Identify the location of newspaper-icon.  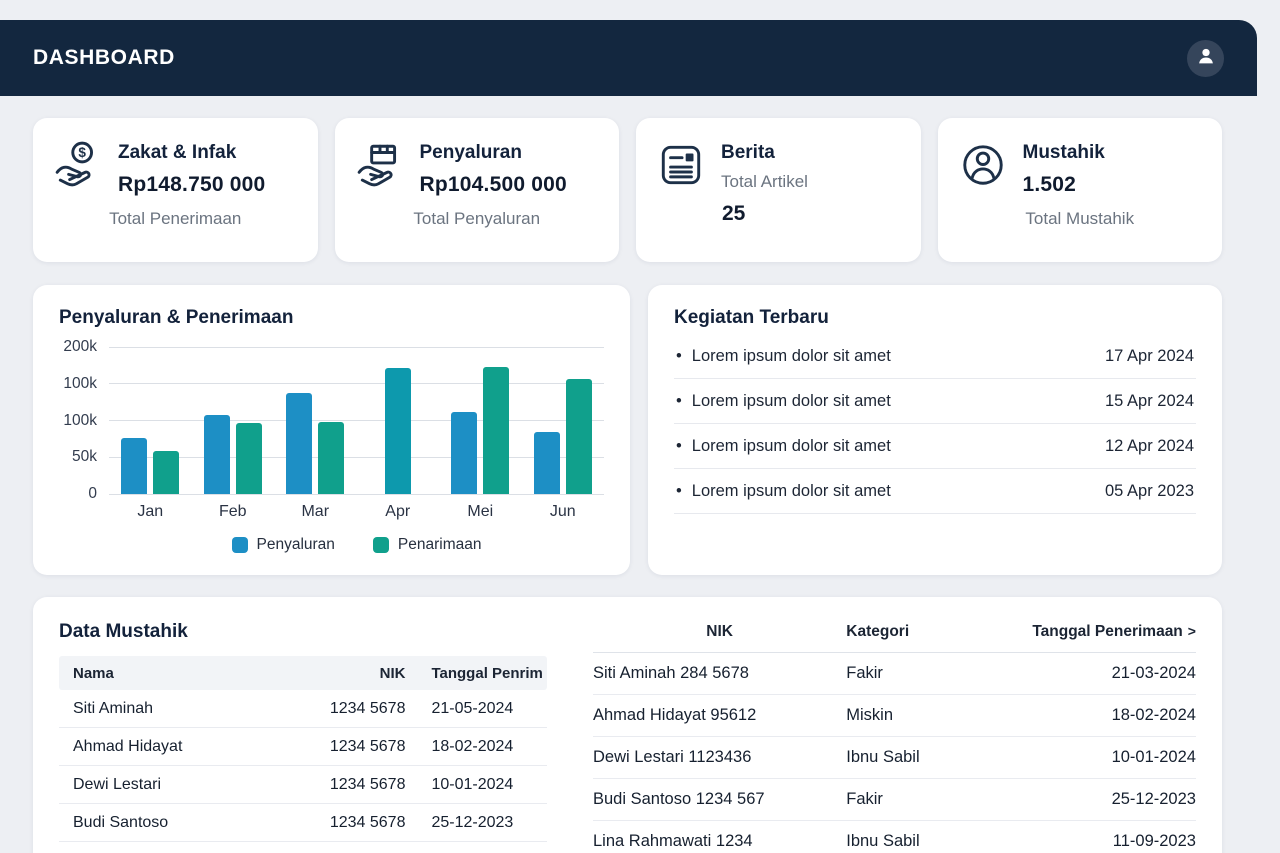
(681, 165).